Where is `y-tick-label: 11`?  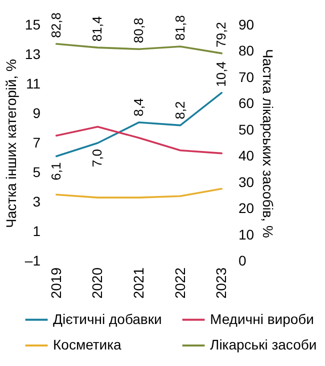 y-tick-label: 11 is located at coordinates (33, 84).